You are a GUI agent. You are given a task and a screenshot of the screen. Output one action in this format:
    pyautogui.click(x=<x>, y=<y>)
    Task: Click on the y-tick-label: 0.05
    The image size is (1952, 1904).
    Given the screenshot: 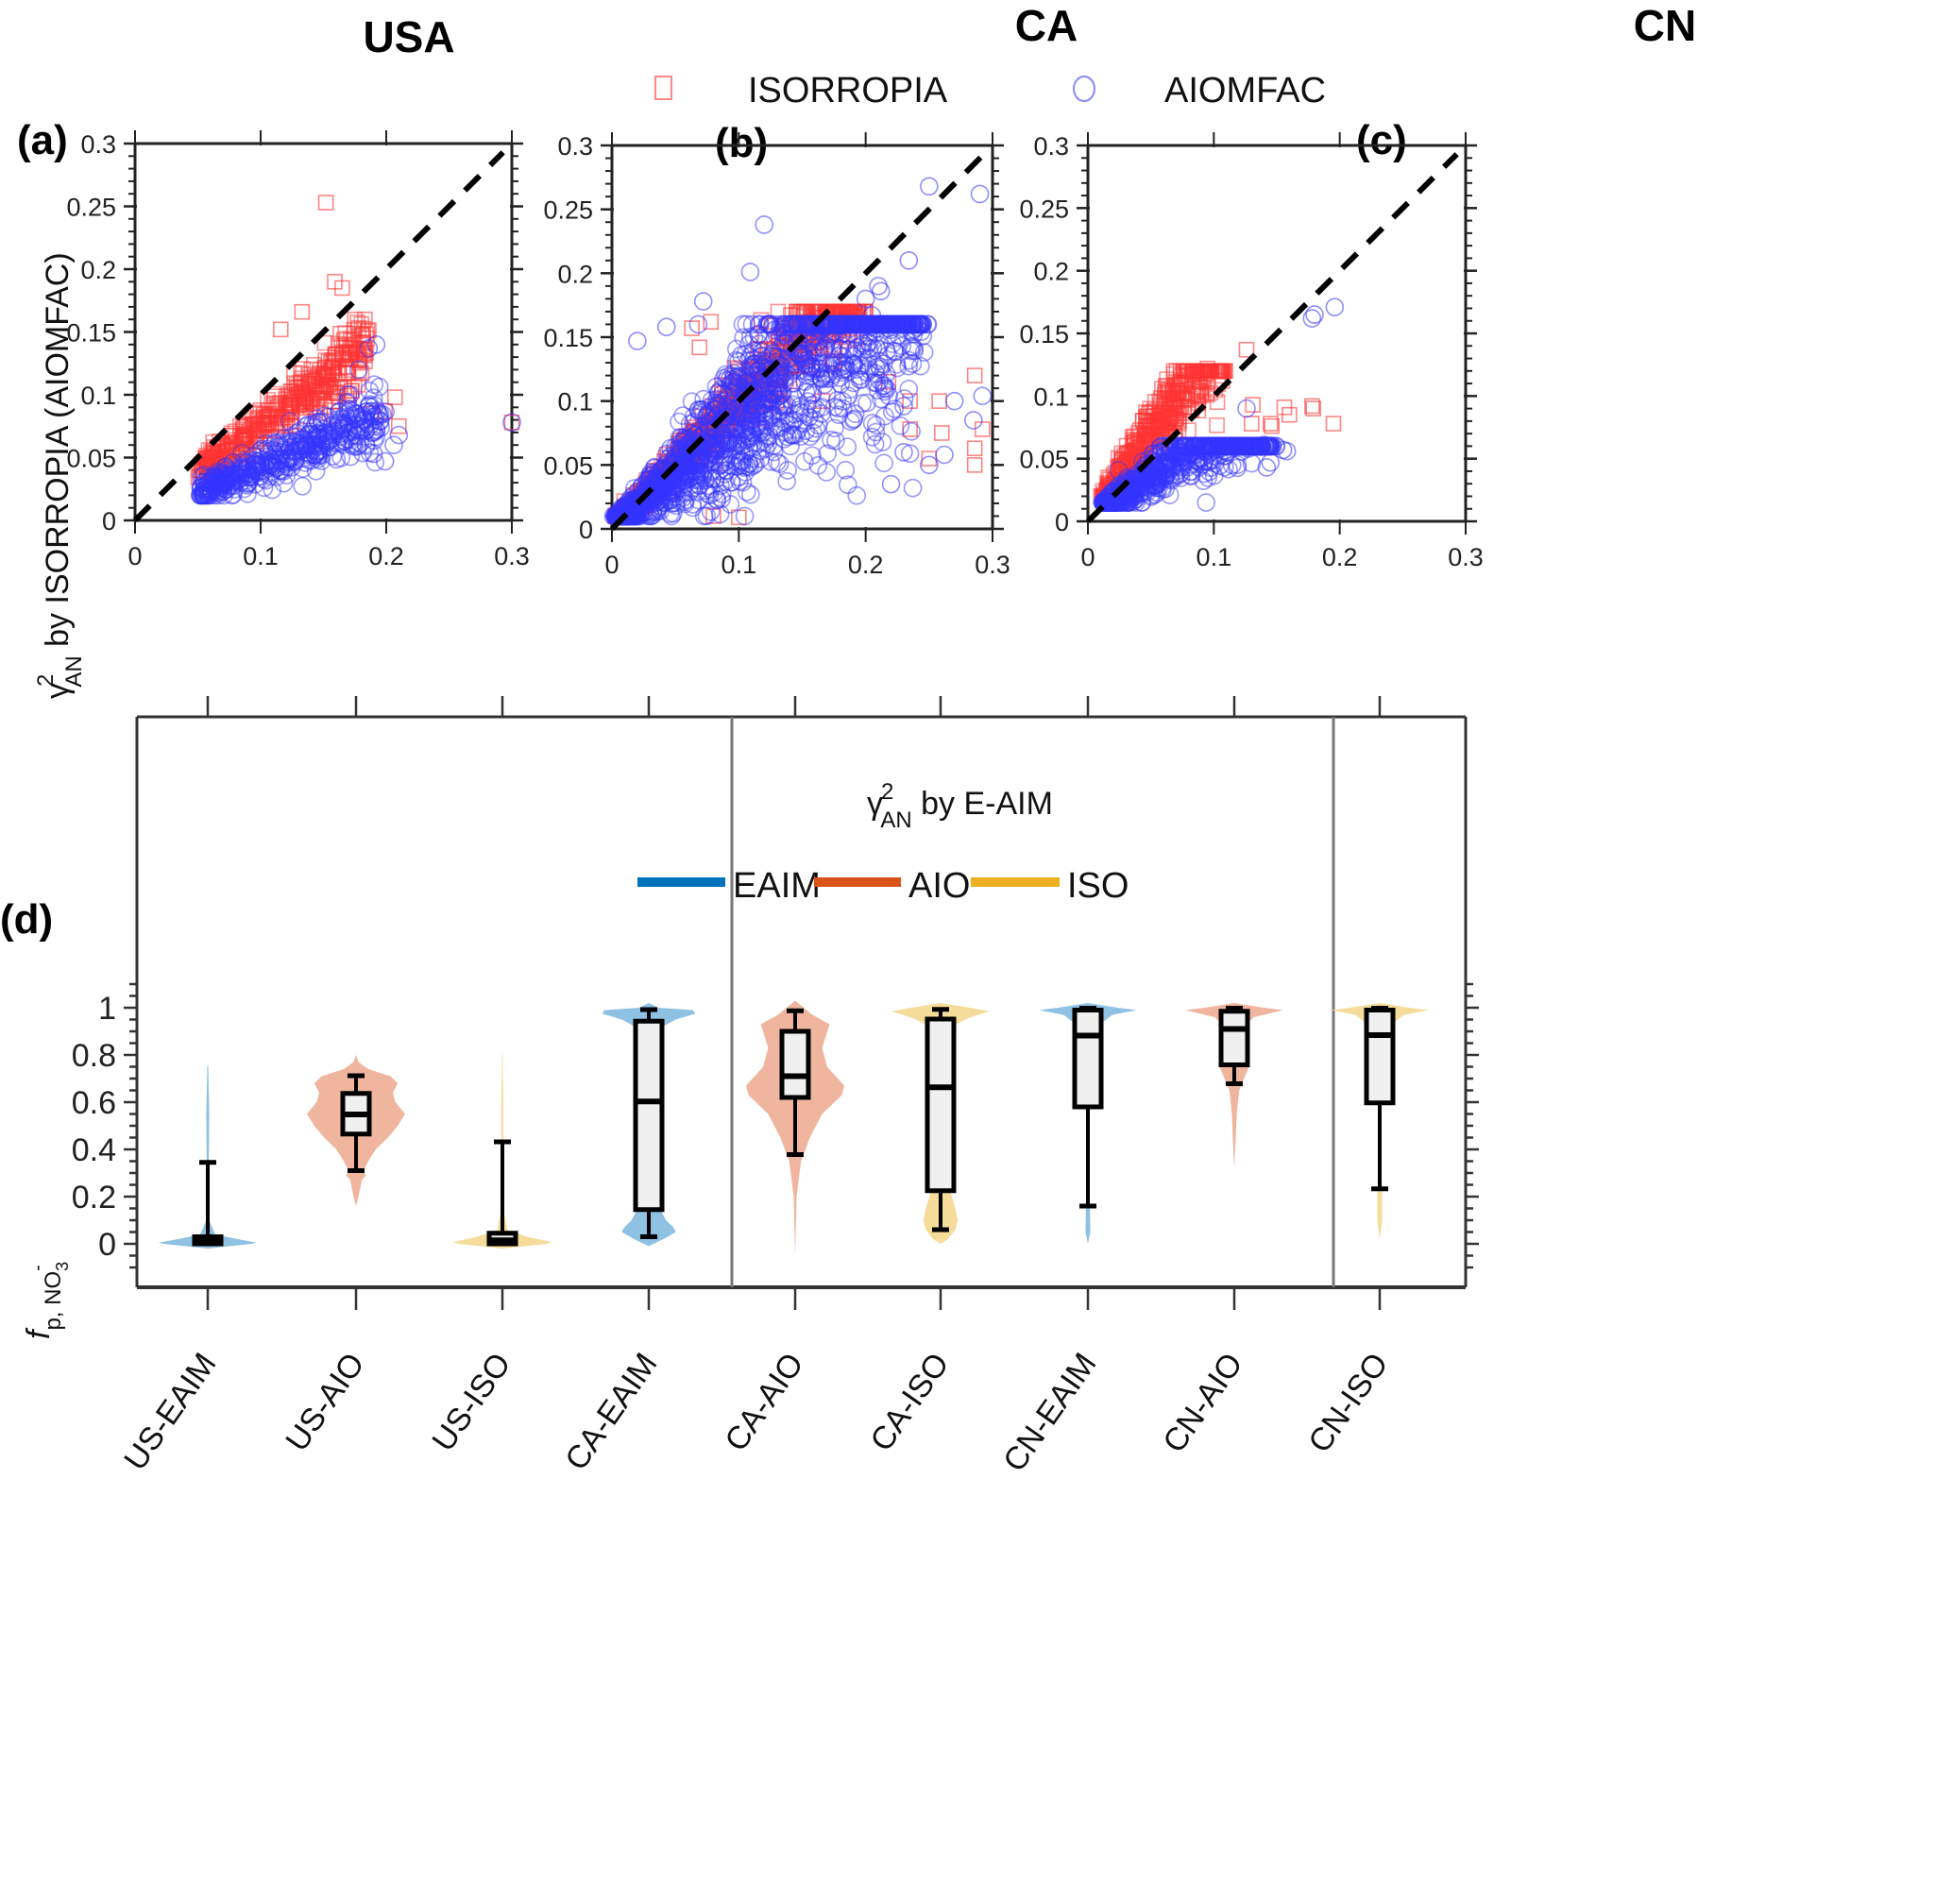 What is the action you would take?
    pyautogui.click(x=91, y=459)
    